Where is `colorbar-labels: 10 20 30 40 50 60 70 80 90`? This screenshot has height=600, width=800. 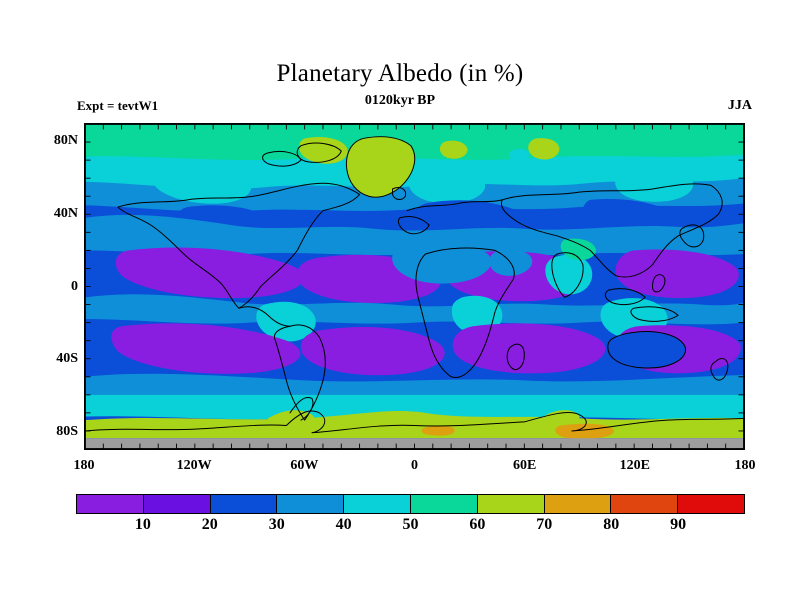 colorbar-labels: 10 20 30 40 50 60 70 80 90 is located at coordinates (410, 527).